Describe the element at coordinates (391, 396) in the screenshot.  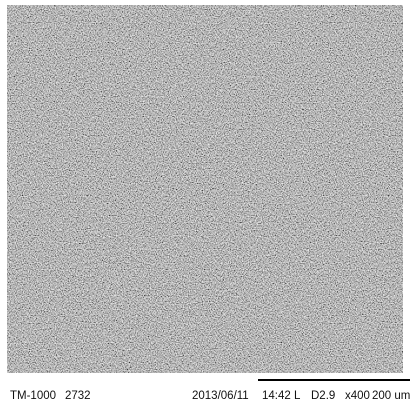
I see `scale-label: 200 um` at that location.